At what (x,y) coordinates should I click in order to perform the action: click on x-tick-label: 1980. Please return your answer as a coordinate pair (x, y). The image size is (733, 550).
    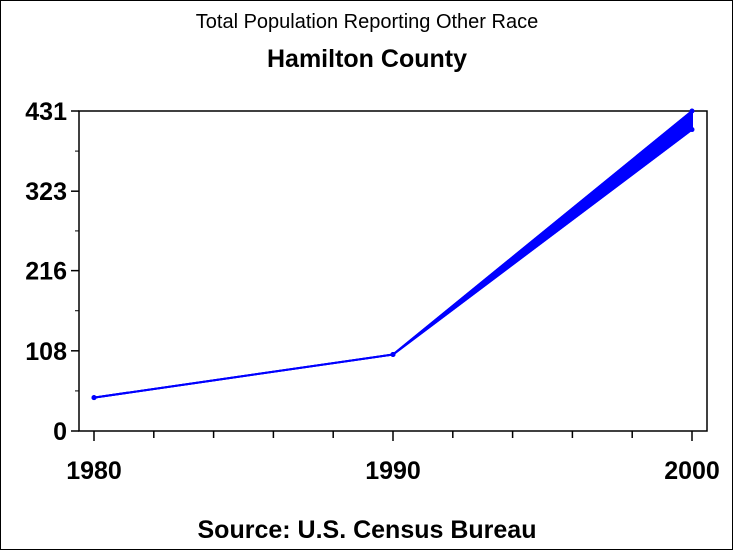
    Looking at the image, I should click on (94, 471).